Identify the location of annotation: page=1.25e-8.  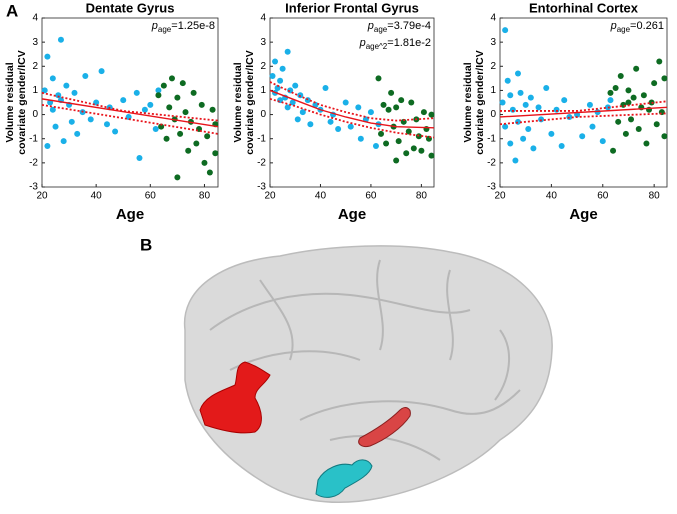
(183, 27).